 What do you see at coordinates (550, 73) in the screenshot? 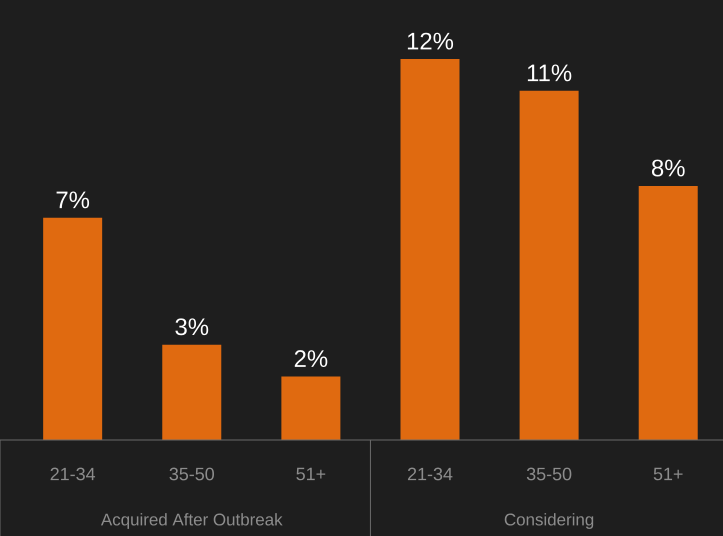
I see `data-label: 11%` at bounding box center [550, 73].